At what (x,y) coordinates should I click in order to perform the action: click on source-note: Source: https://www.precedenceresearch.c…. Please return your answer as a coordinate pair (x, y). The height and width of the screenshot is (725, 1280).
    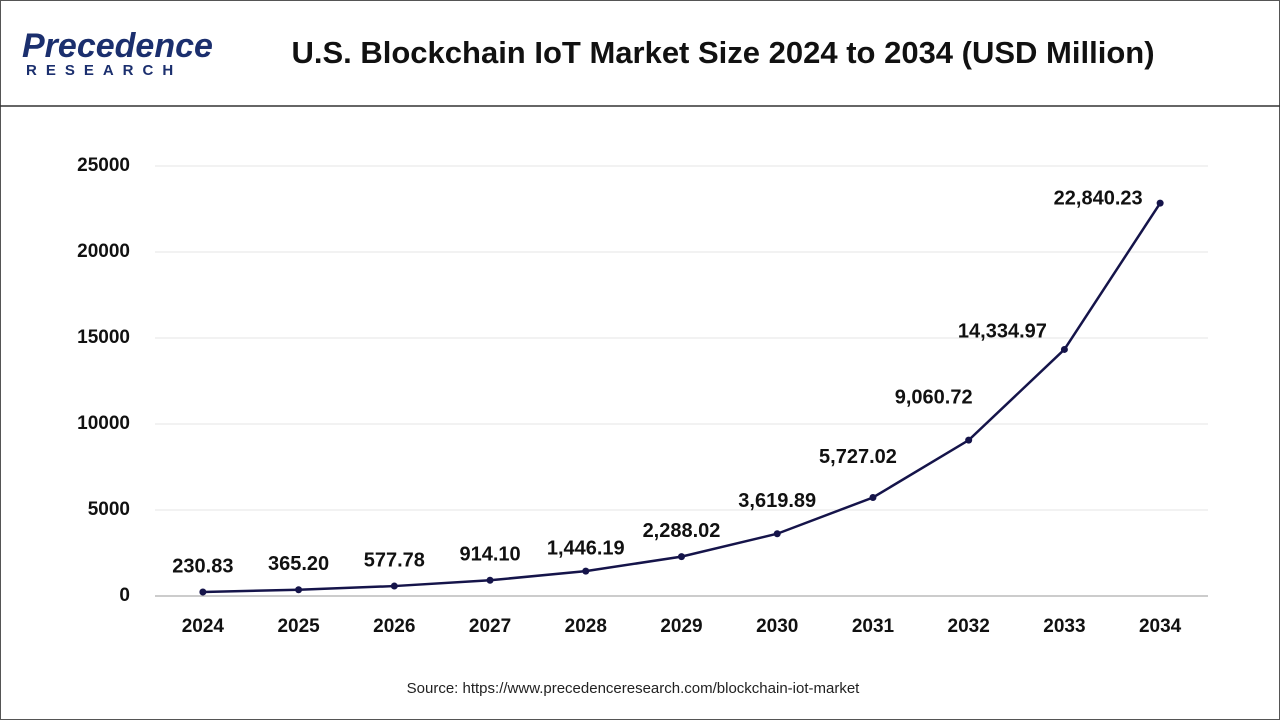
    Looking at the image, I should click on (634, 688).